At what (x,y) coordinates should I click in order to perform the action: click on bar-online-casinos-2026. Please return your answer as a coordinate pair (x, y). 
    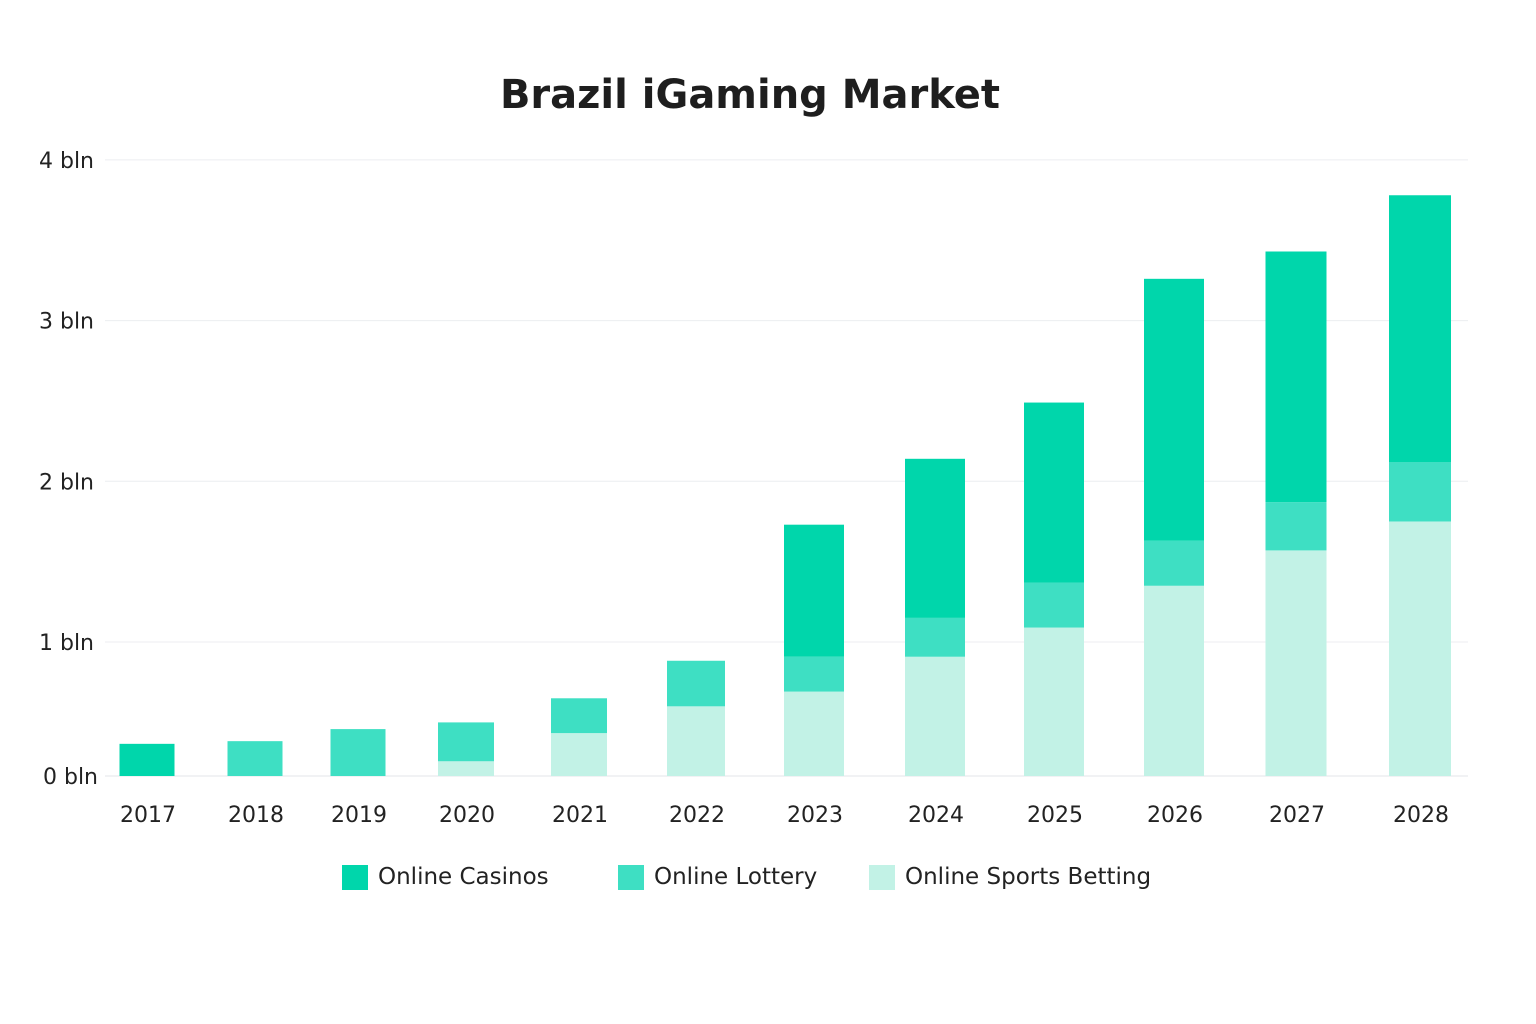
    Looking at the image, I should click on (1174, 409).